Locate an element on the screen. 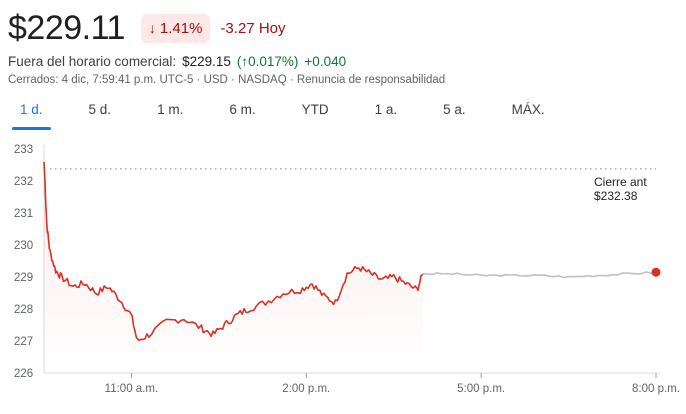 The height and width of the screenshot is (414, 686). tab-max: MÁX. is located at coordinates (528, 109).